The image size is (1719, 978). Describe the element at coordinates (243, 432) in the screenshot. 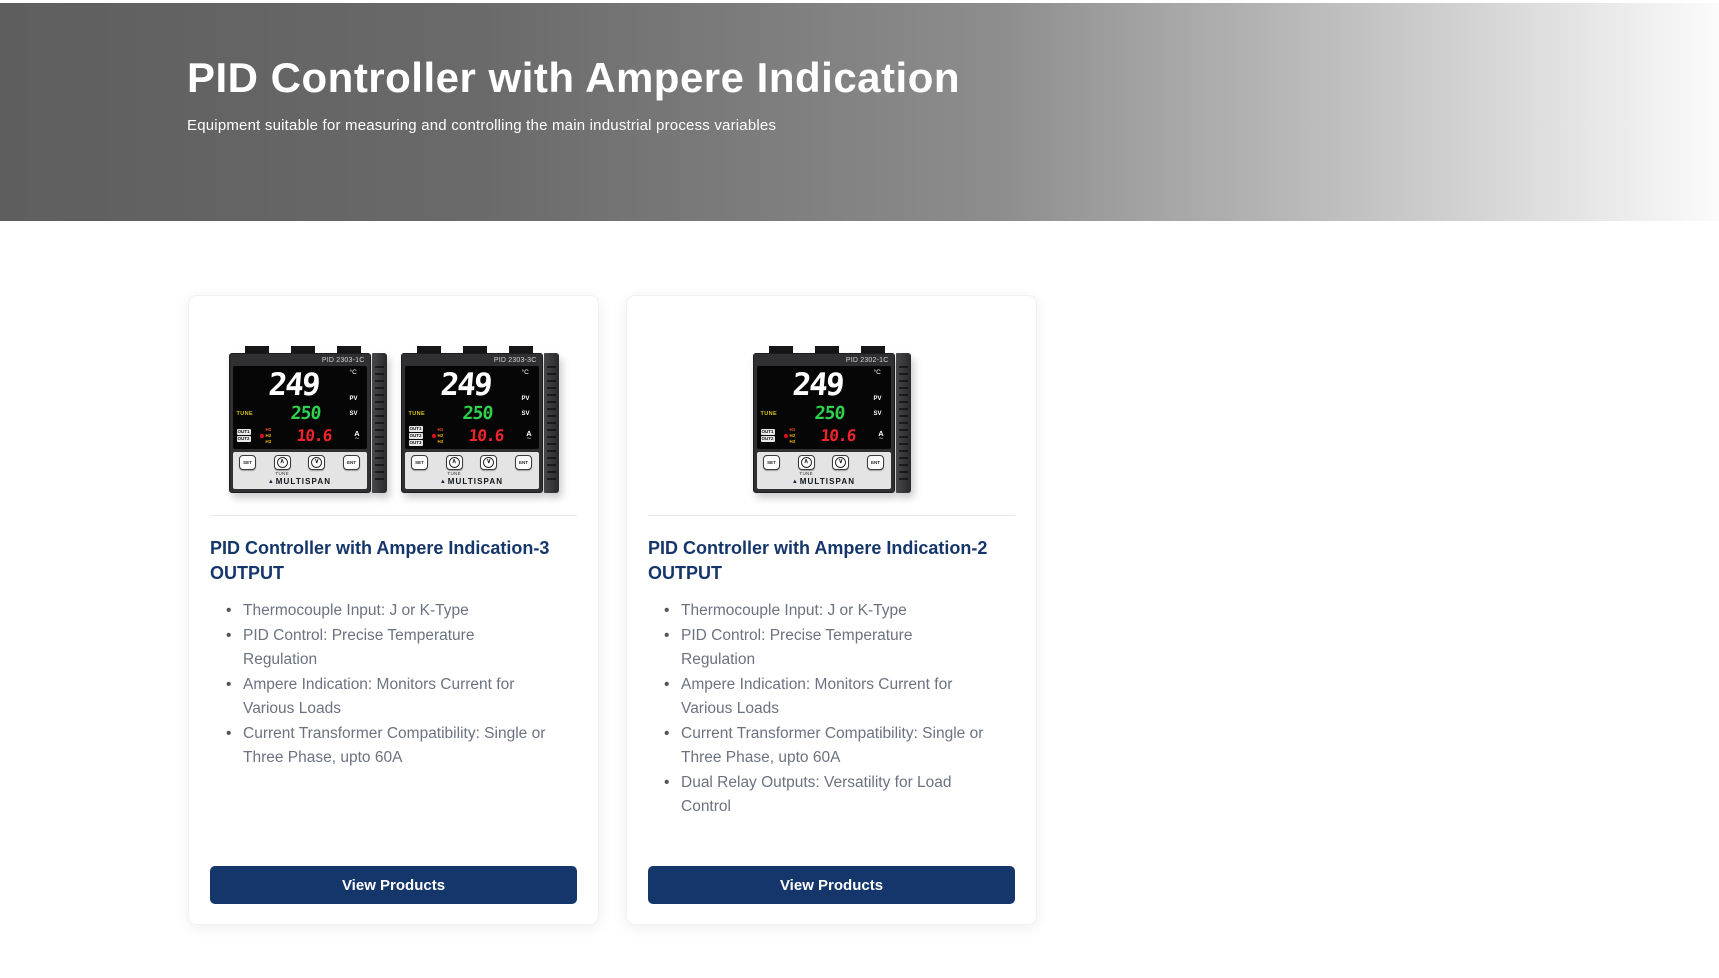

I see `out-indicator: OUT1` at that location.